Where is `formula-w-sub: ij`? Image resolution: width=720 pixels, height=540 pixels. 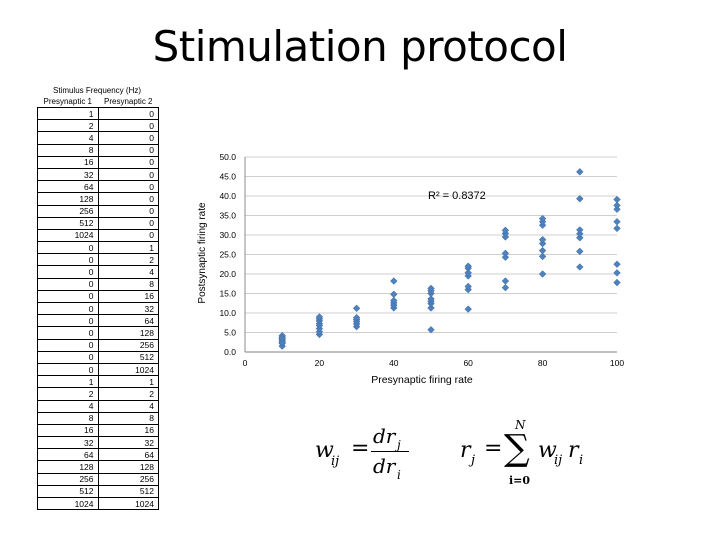 formula-w-sub: ij is located at coordinates (335, 461).